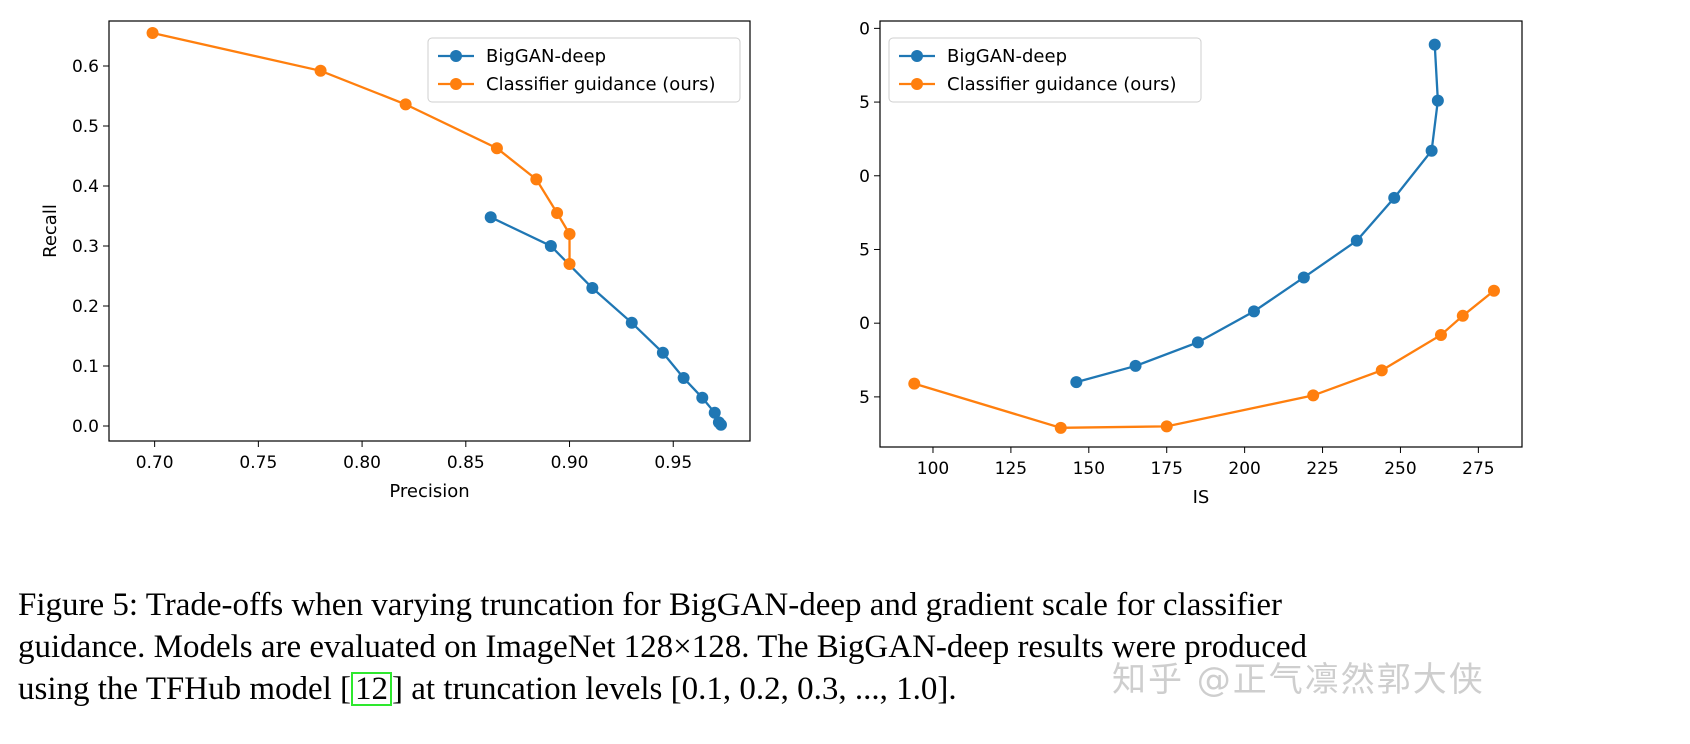 The height and width of the screenshot is (744, 1690). What do you see at coordinates (85, 367) in the screenshot?
I see `y-tick-label: 0.1` at bounding box center [85, 367].